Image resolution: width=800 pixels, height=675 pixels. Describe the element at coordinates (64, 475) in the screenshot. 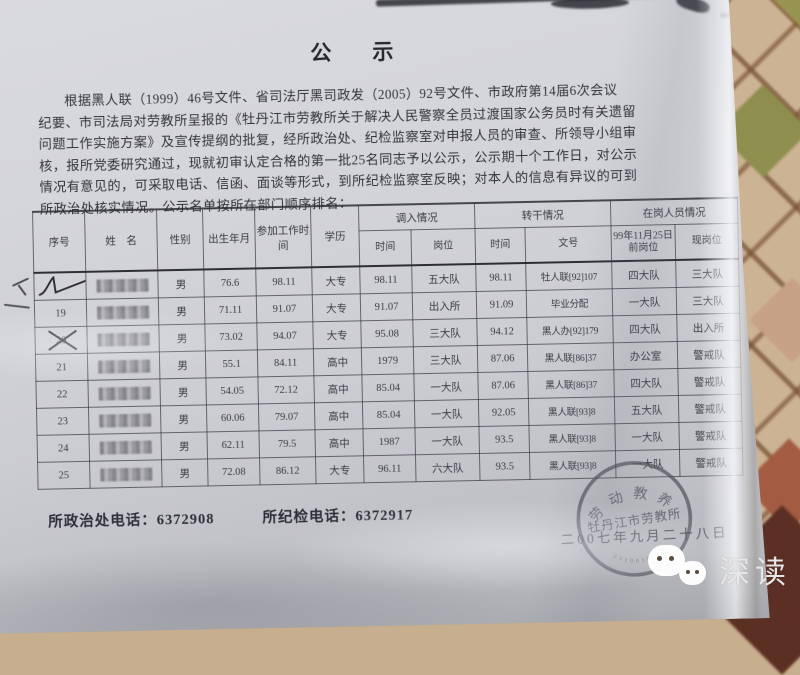

I see `table-cell: 25` at that location.